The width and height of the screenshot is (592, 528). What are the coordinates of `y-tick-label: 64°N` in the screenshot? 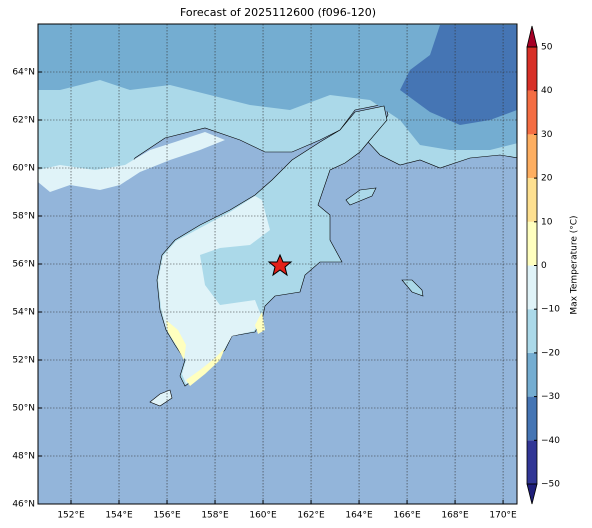 It's located at (23, 73).